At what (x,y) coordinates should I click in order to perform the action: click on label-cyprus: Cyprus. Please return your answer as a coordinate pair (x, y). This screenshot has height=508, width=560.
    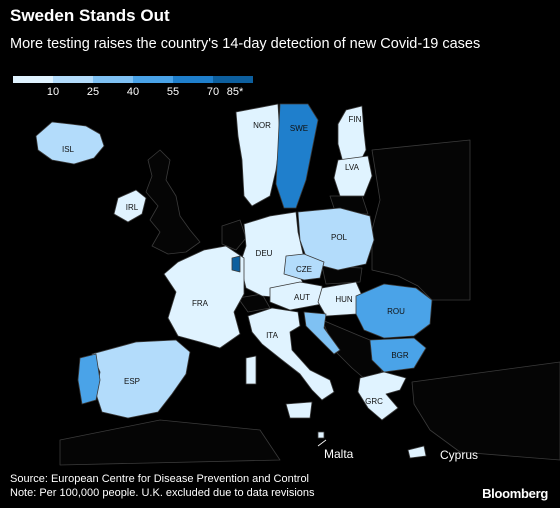
    Looking at the image, I should click on (459, 455).